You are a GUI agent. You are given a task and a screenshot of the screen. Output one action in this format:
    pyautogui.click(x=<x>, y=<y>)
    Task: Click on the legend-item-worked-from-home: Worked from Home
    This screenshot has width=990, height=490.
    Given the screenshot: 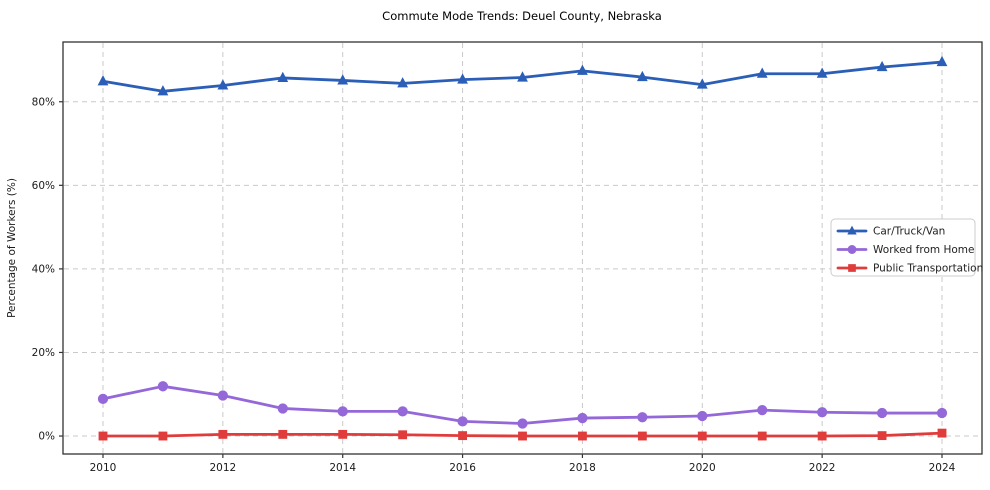 What is the action you would take?
    pyautogui.click(x=905, y=250)
    